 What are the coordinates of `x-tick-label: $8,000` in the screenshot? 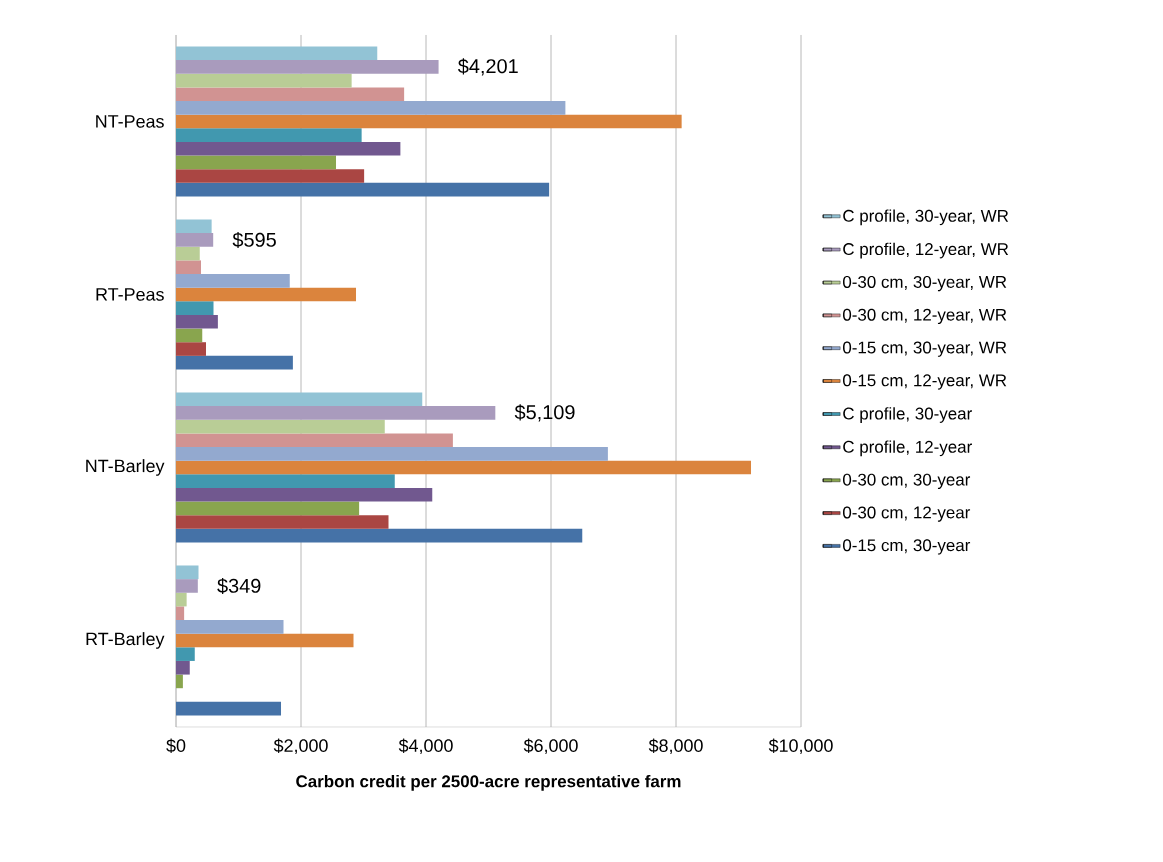 It's located at (675, 746).